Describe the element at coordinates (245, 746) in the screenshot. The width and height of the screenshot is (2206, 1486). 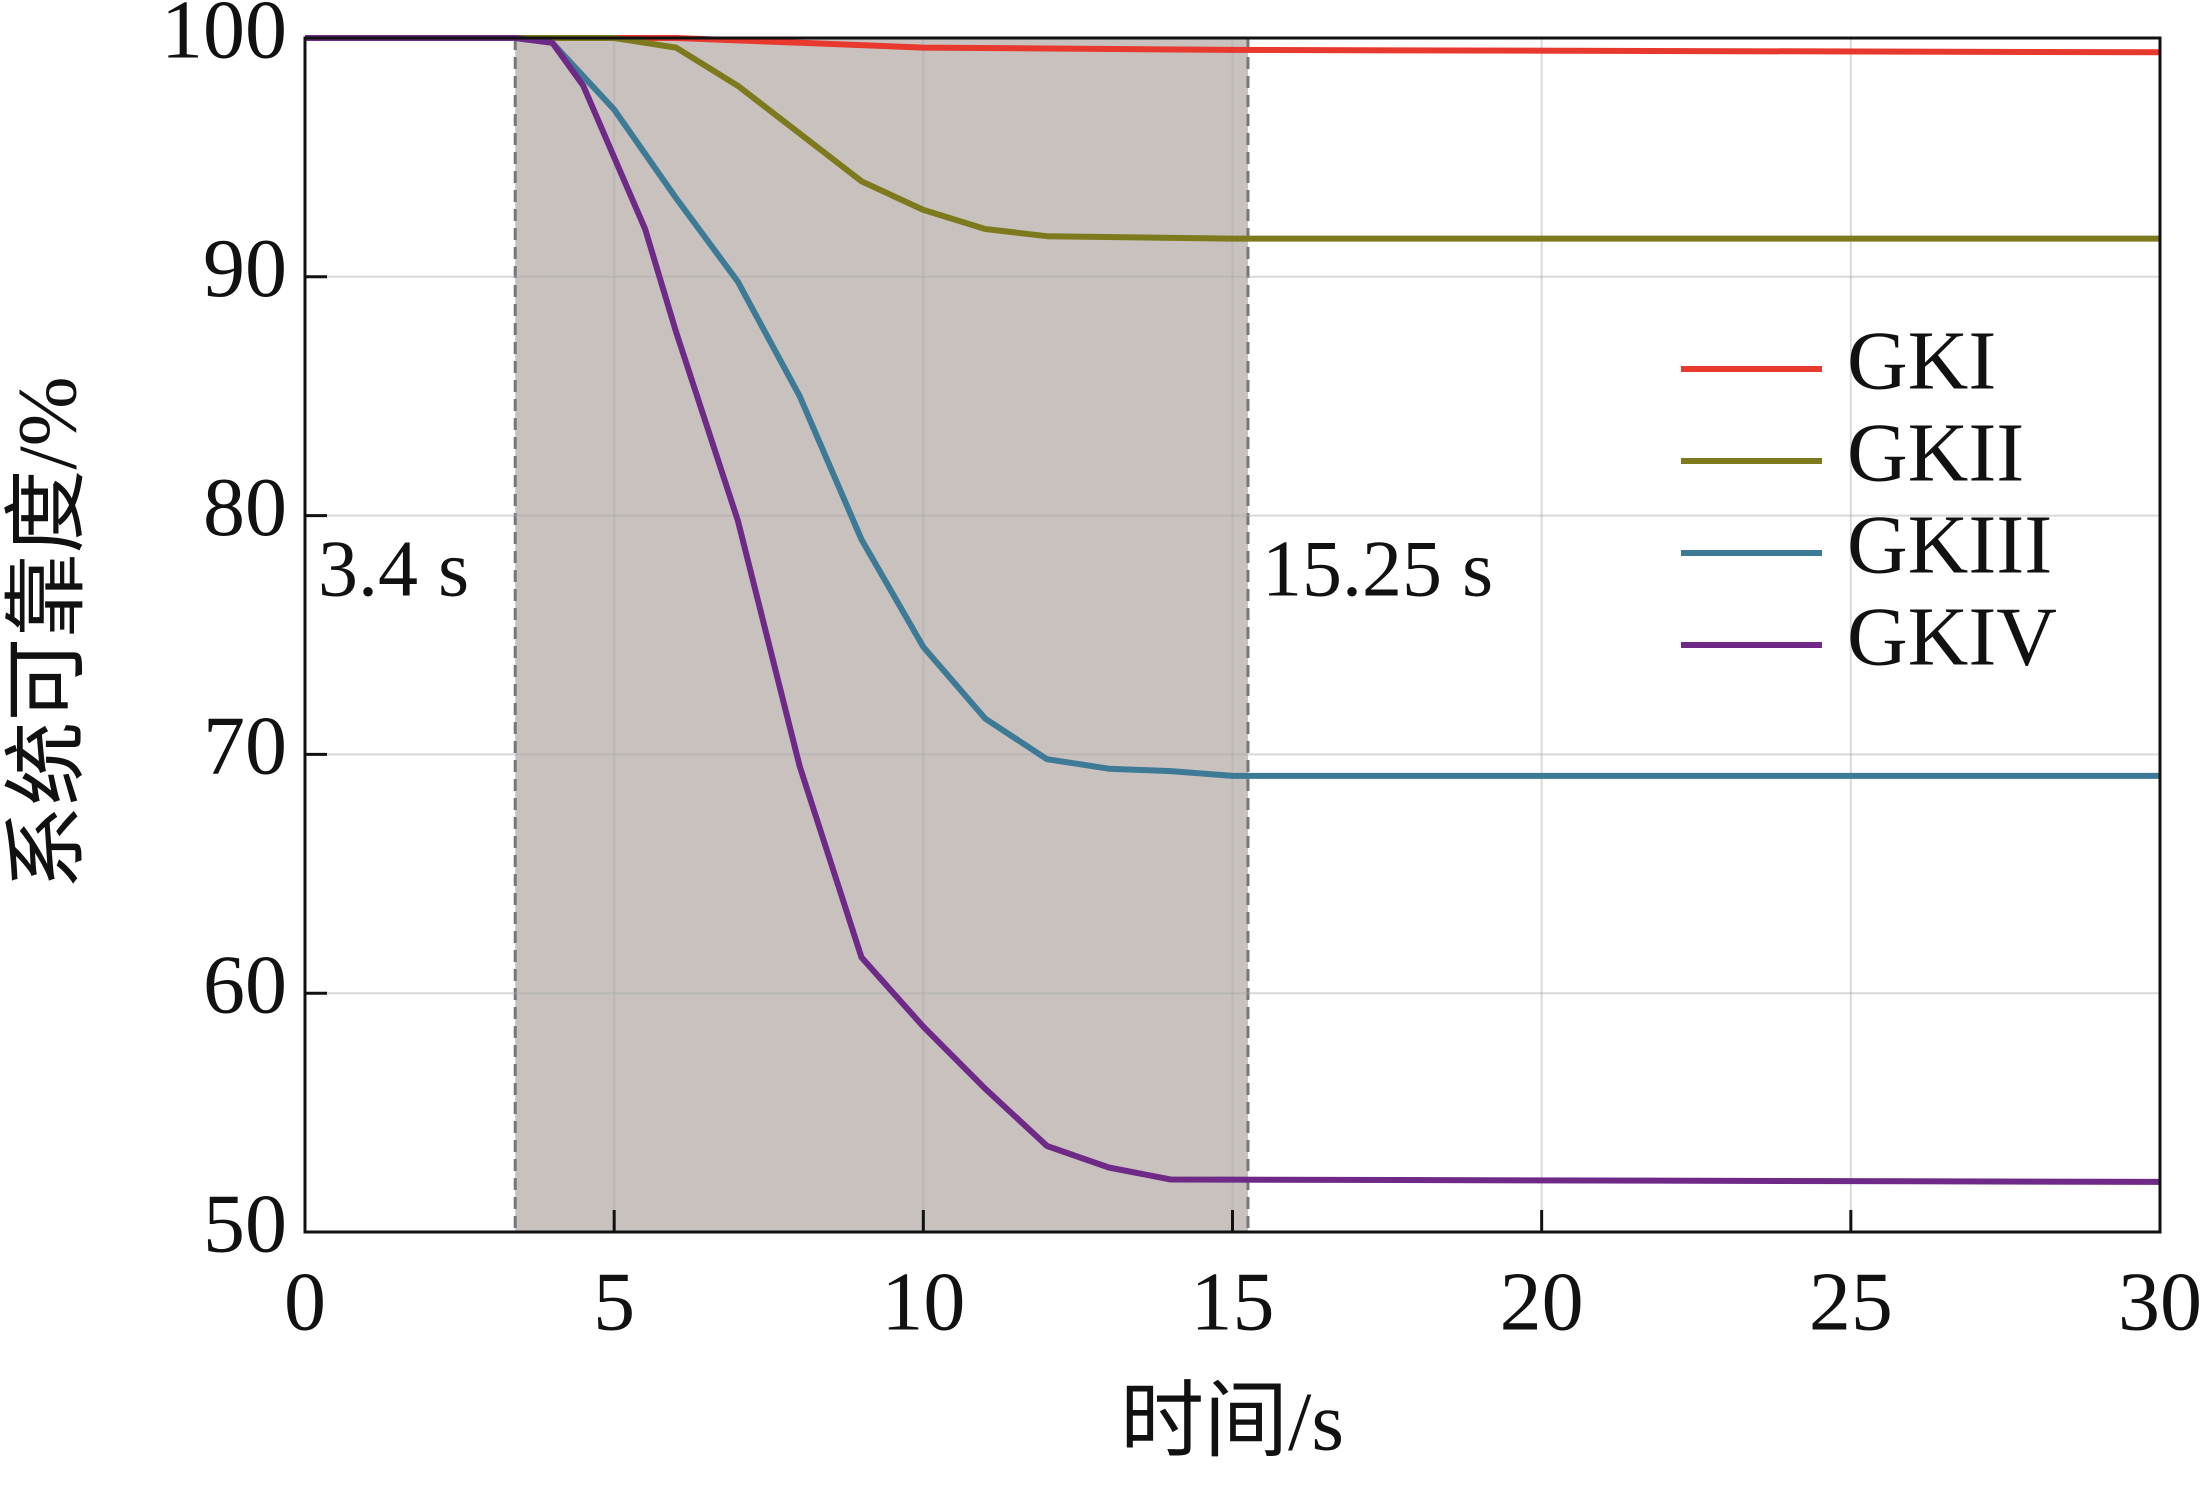
I see `y-tick-label: 70` at that location.